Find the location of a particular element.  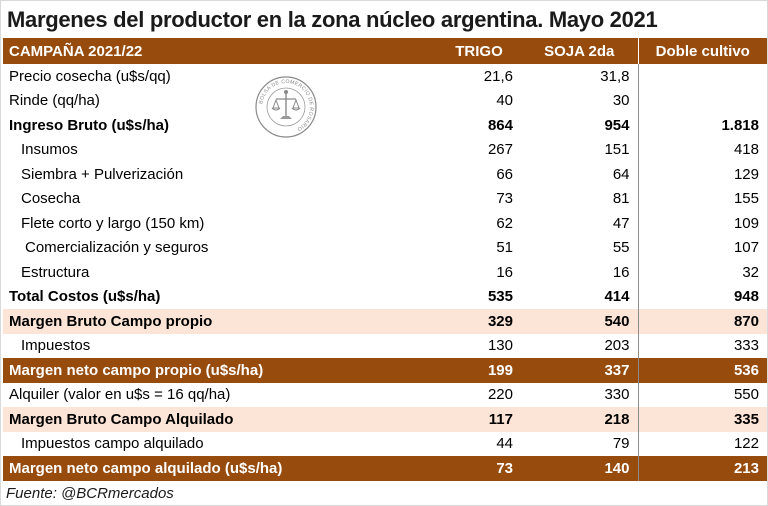

cell-doble: 129 is located at coordinates (702, 174).